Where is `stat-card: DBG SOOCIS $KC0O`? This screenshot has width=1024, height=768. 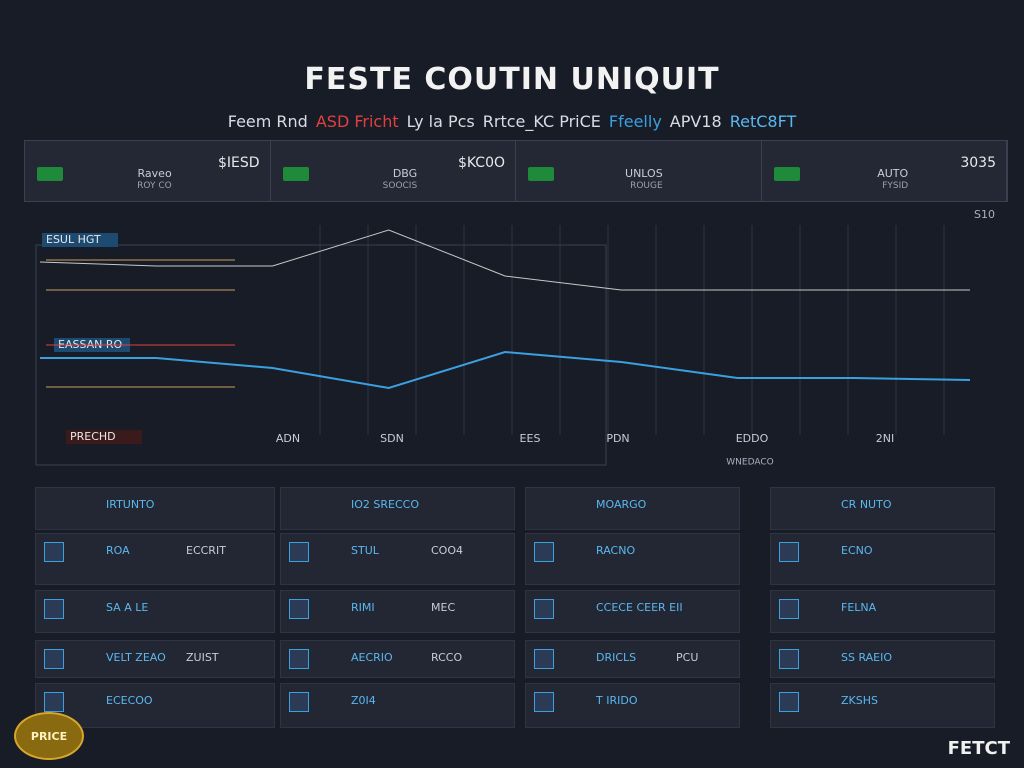
stat-card: DBG SOOCIS $KC0O is located at coordinates (393, 171).